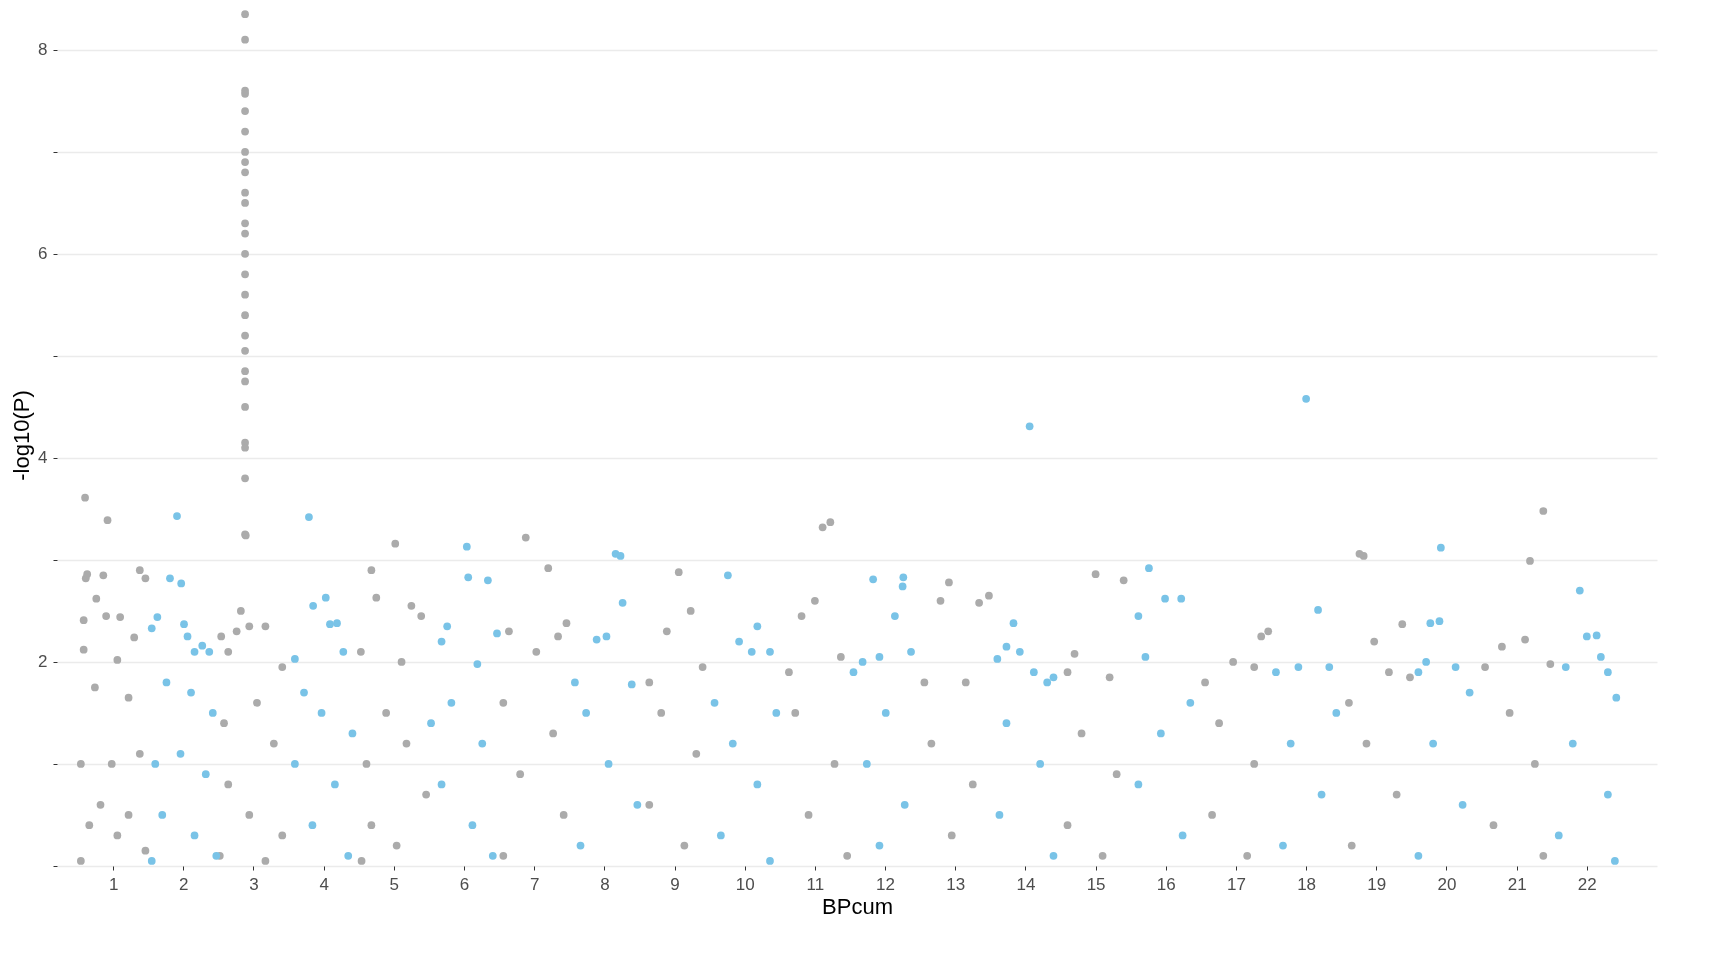 The image size is (1728, 960). What do you see at coordinates (605, 884) in the screenshot?
I see `x-tick-label: 8` at bounding box center [605, 884].